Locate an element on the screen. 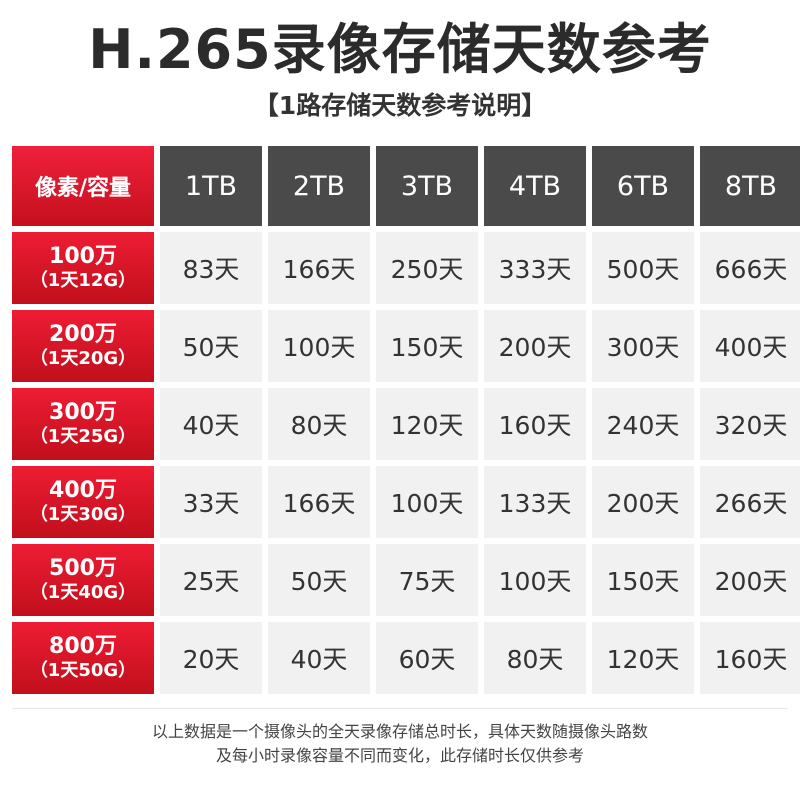  row-header: 500万 （1天40G） is located at coordinates (83, 580).